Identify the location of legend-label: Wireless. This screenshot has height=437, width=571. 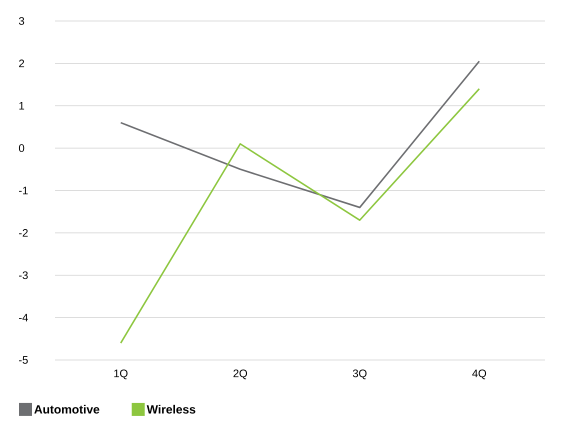
(171, 409).